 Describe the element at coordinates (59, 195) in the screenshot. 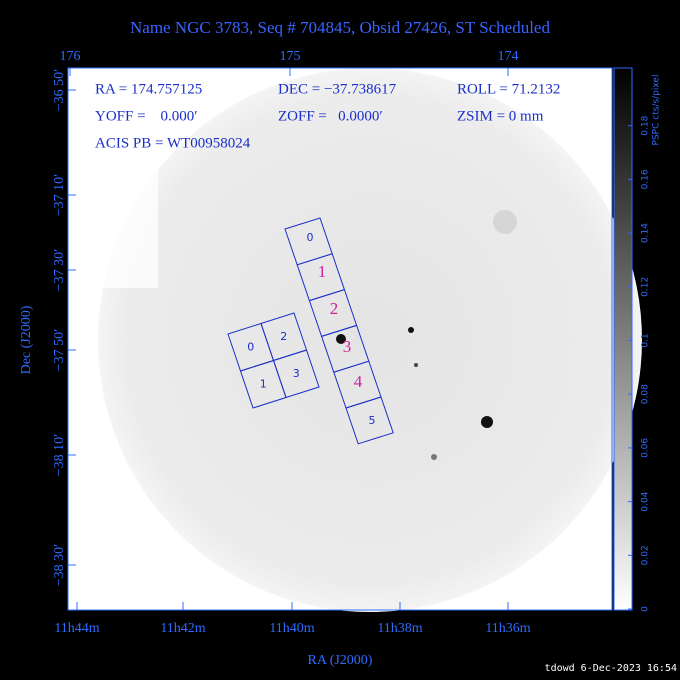

I see `left-tick-label: −37 10′` at that location.